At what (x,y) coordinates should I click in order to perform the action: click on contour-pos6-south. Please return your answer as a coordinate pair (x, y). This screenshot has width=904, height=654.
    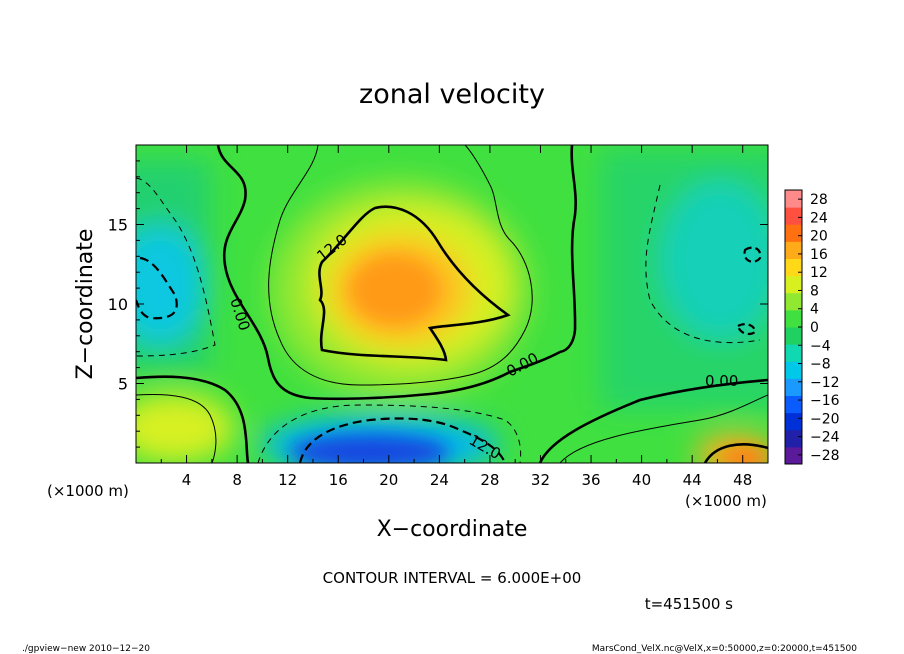
    Looking at the image, I should click on (176, 428).